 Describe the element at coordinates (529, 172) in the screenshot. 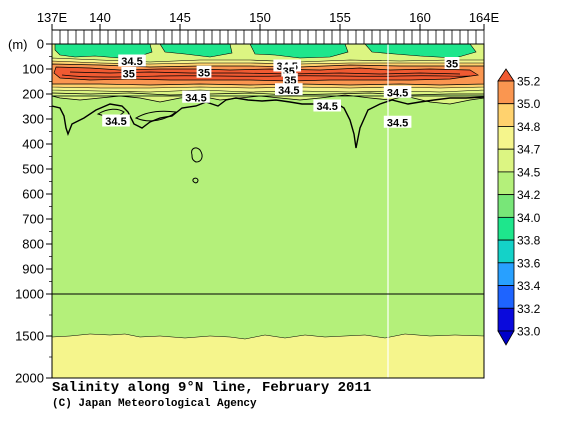

I see `colorbar-label: 34.5` at that location.